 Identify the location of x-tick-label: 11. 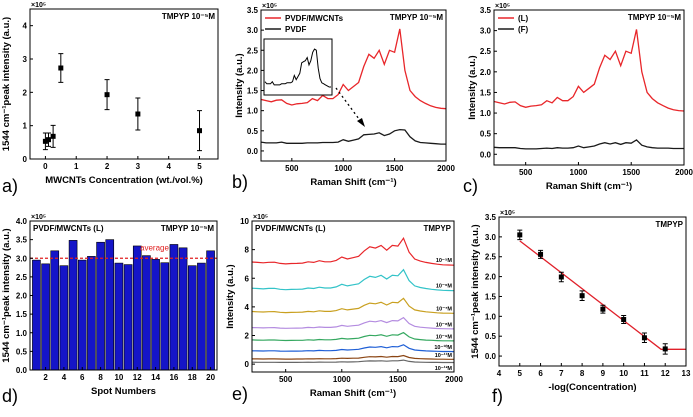
(644, 373).